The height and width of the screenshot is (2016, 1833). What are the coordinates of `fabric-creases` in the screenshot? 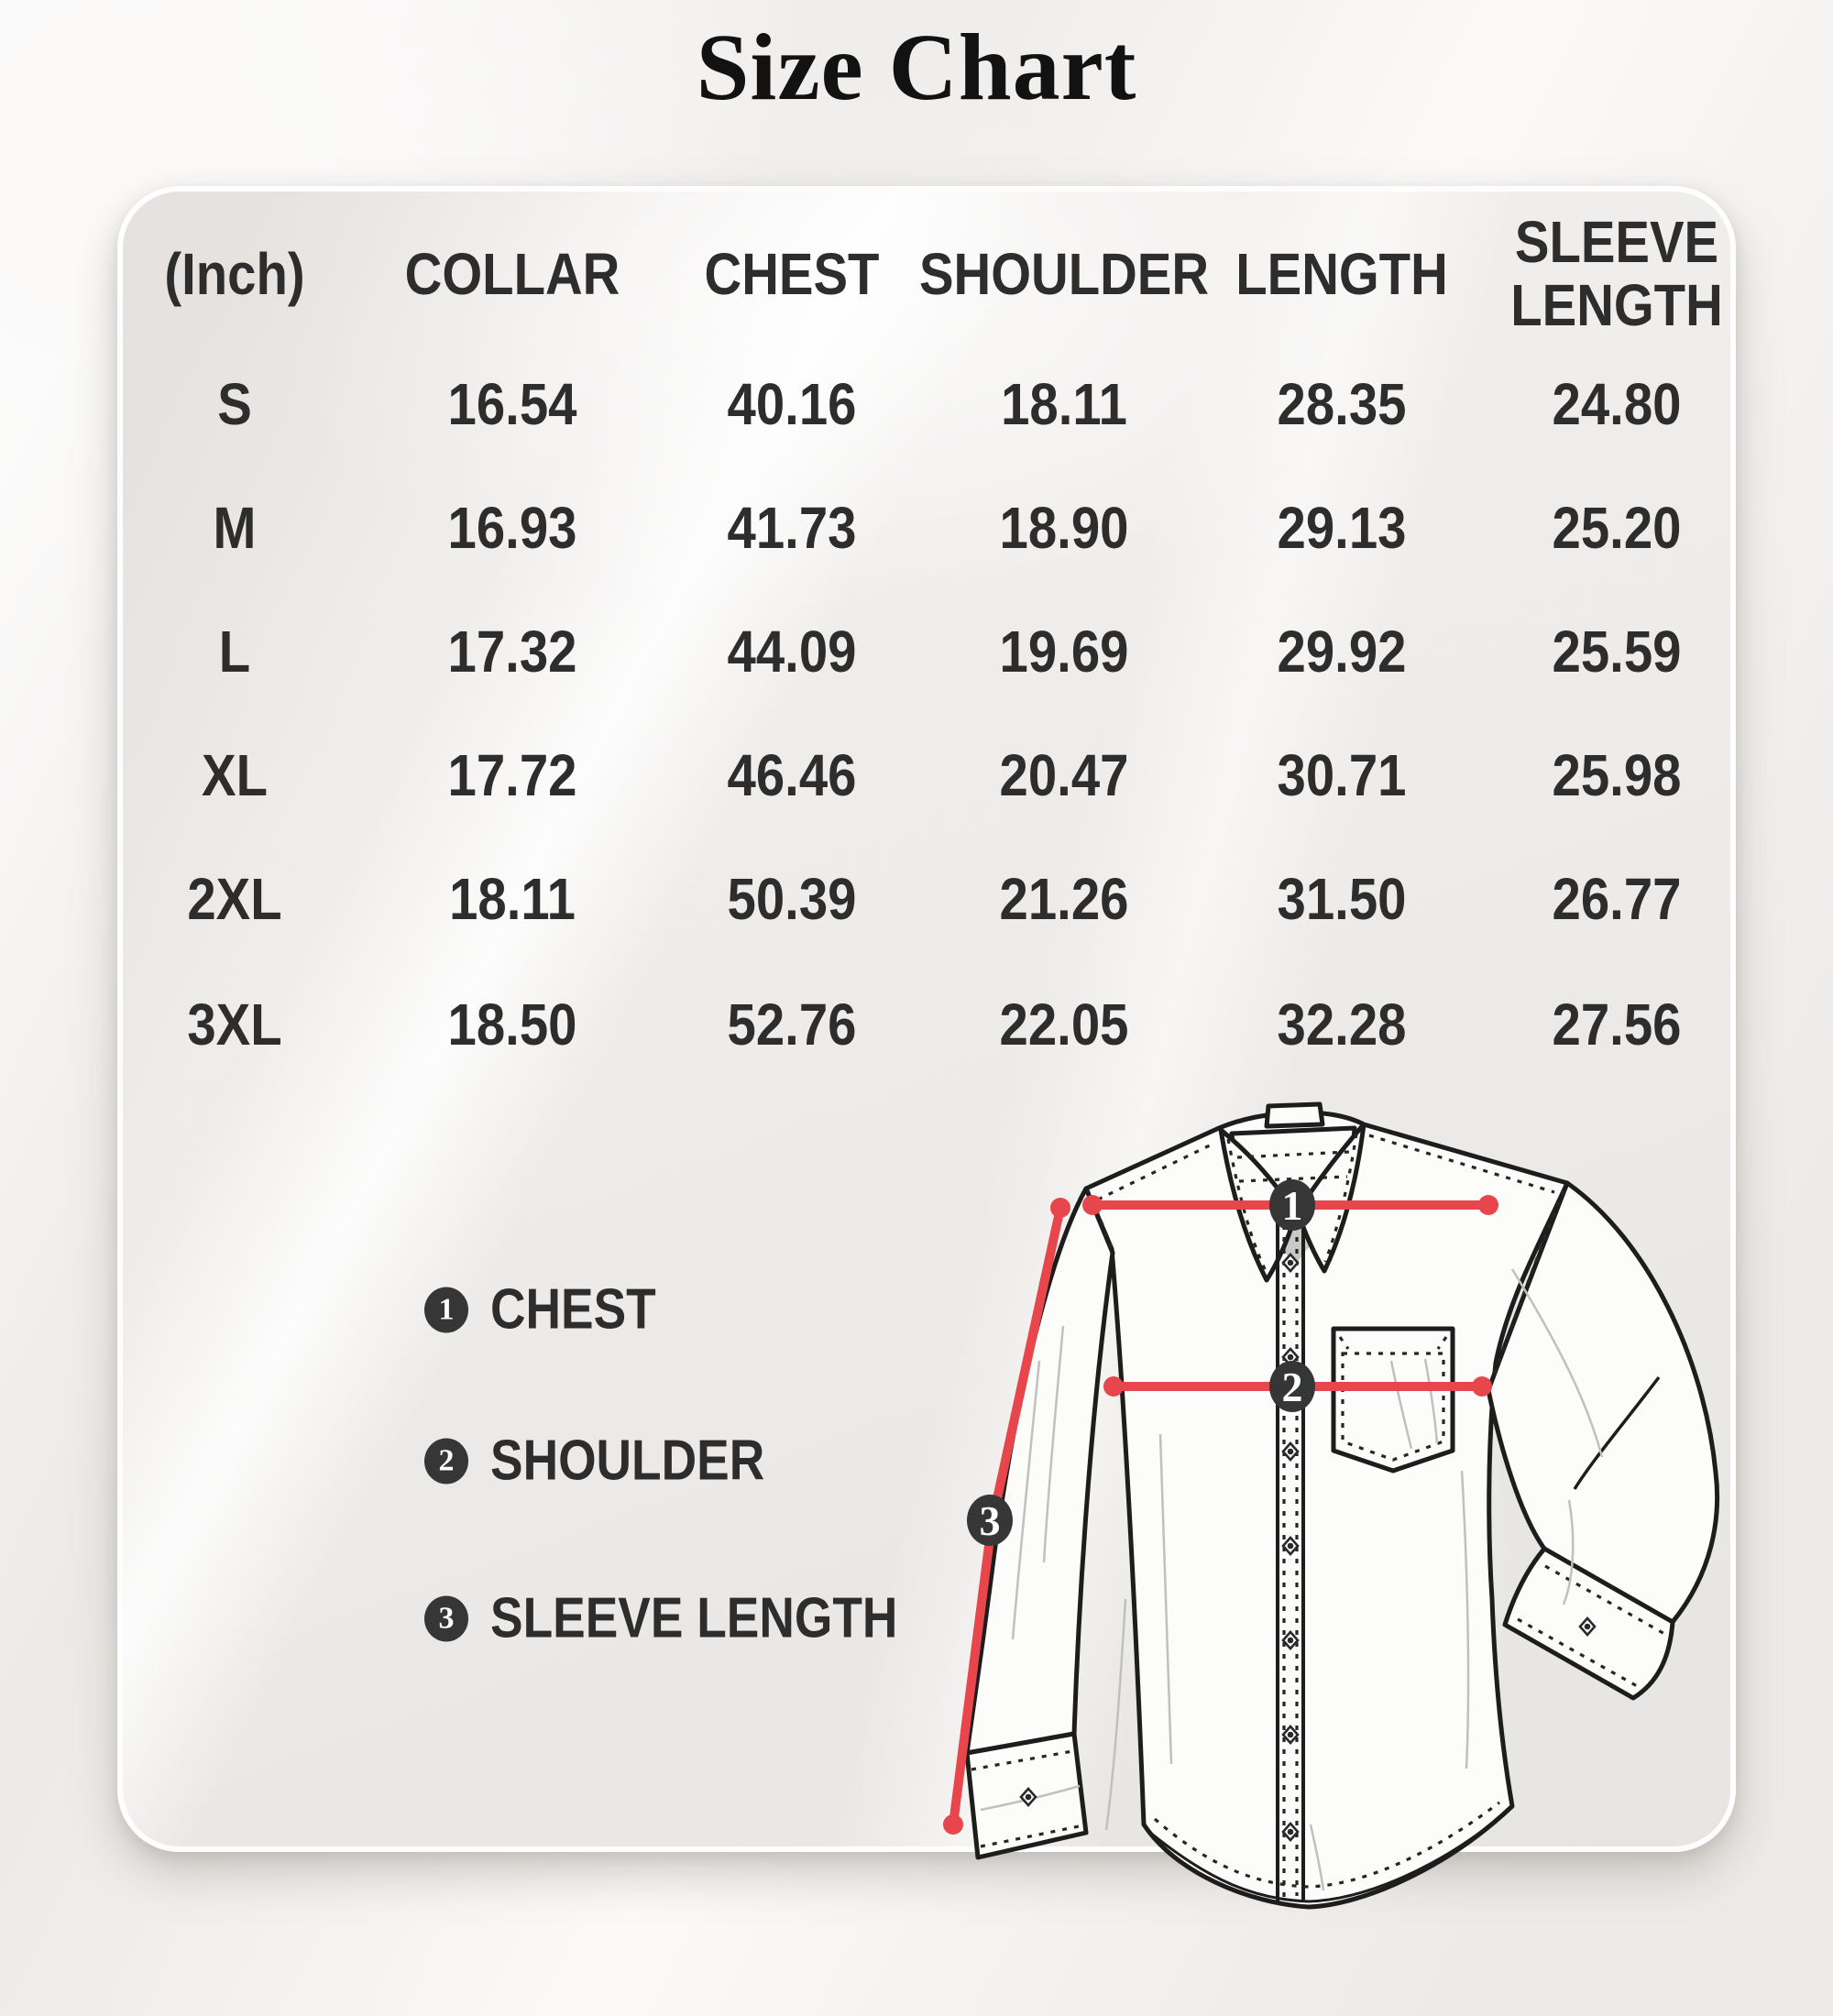 It's located at (1292, 1579).